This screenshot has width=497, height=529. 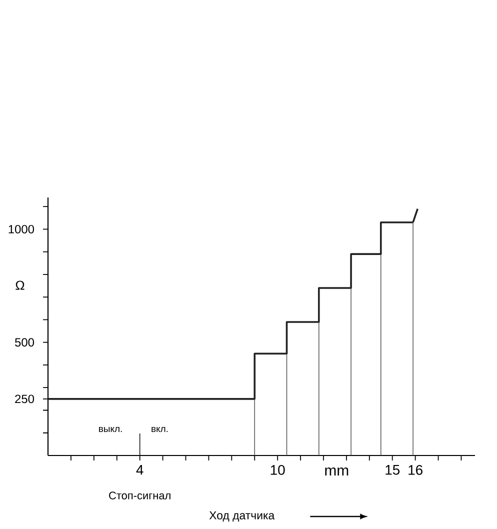 What do you see at coordinates (139, 496) in the screenshot?
I see `ref-line-label: Стоп-сигнал` at bounding box center [139, 496].